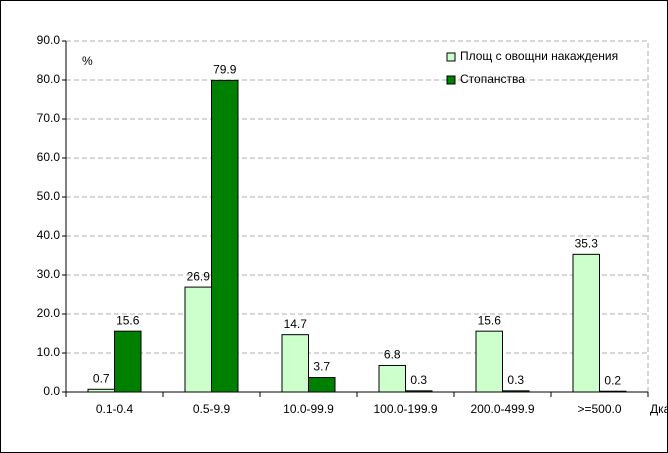 Image resolution: width=668 pixels, height=453 pixels. I want to click on y-tick-label: 30.0, so click(49, 274).